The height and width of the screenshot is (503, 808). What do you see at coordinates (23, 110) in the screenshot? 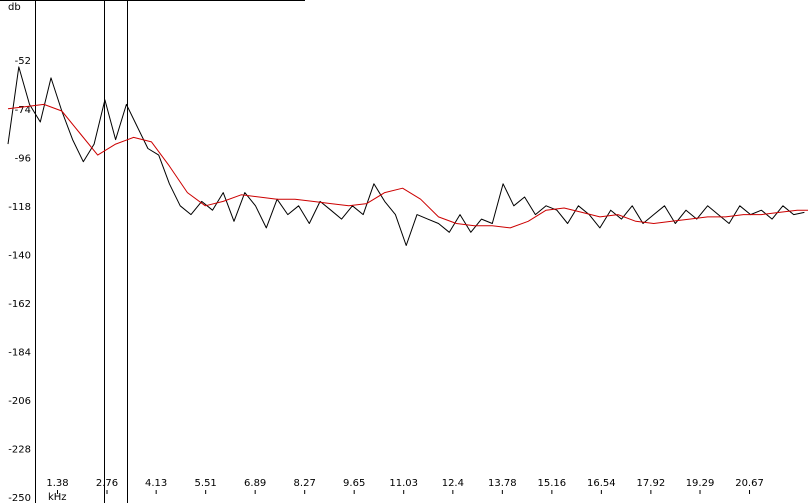
I see `y-tick-label: -74` at bounding box center [23, 110].